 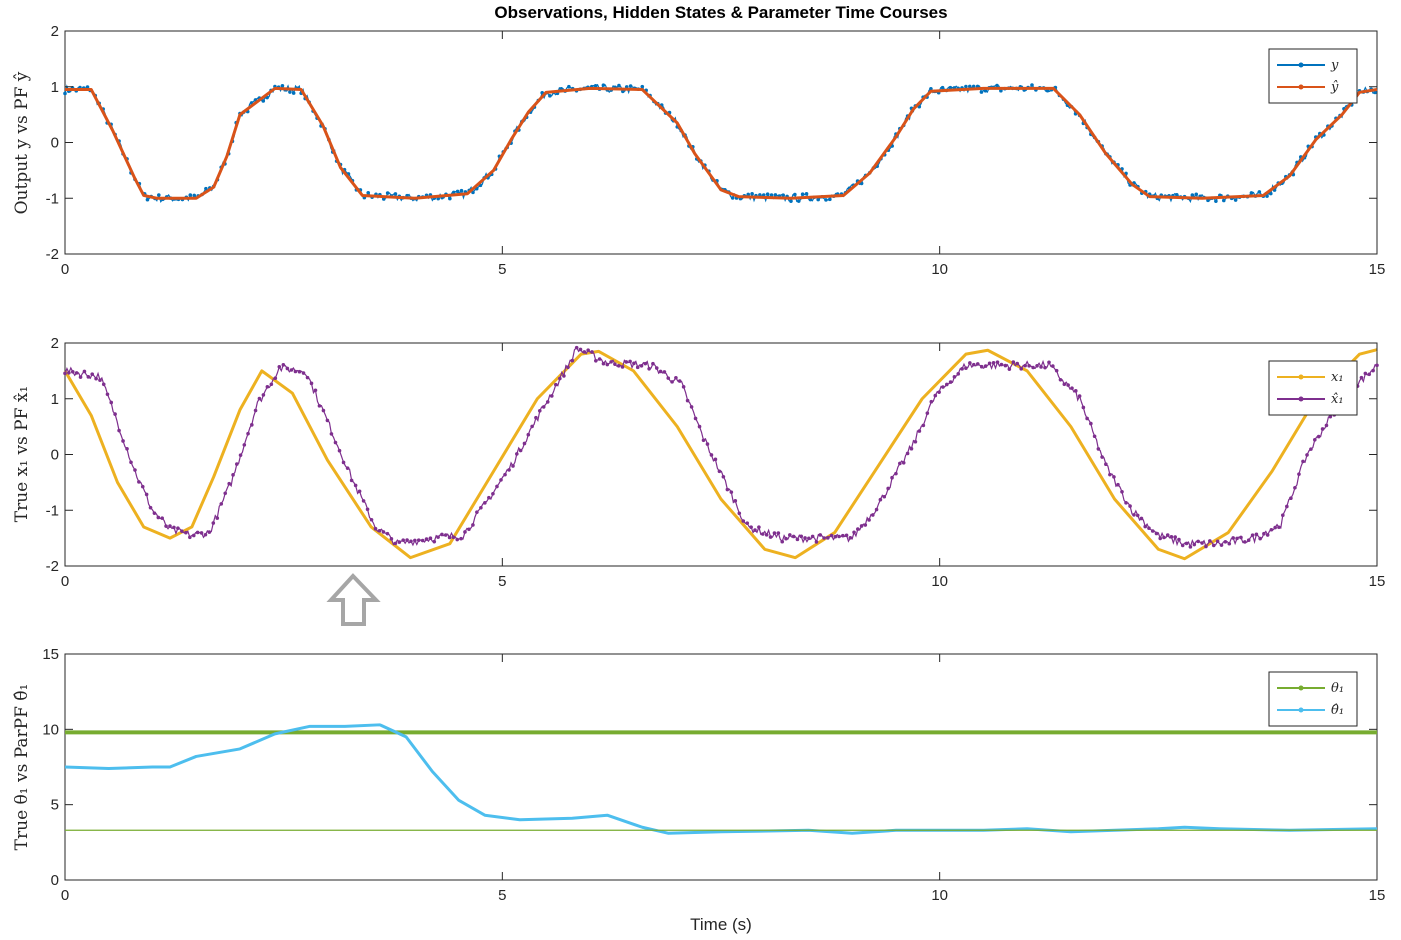 I want to click on x-tick-label: 0, so click(x=65, y=581).